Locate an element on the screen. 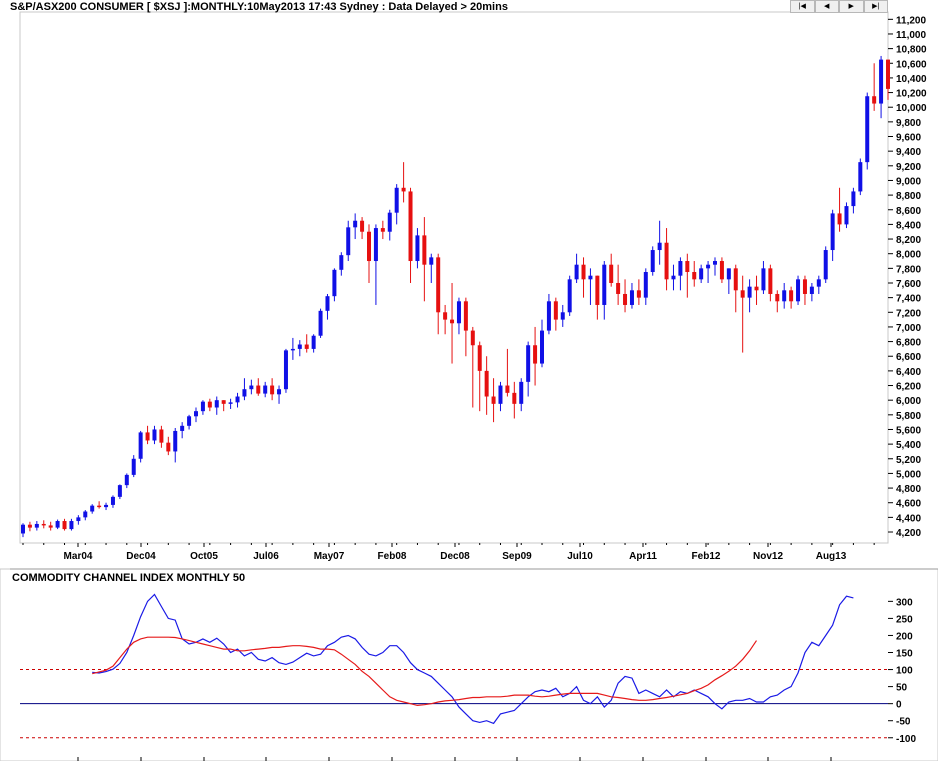 This screenshot has height=761, width=938. y-tick-label: 10,800 is located at coordinates (911, 50).